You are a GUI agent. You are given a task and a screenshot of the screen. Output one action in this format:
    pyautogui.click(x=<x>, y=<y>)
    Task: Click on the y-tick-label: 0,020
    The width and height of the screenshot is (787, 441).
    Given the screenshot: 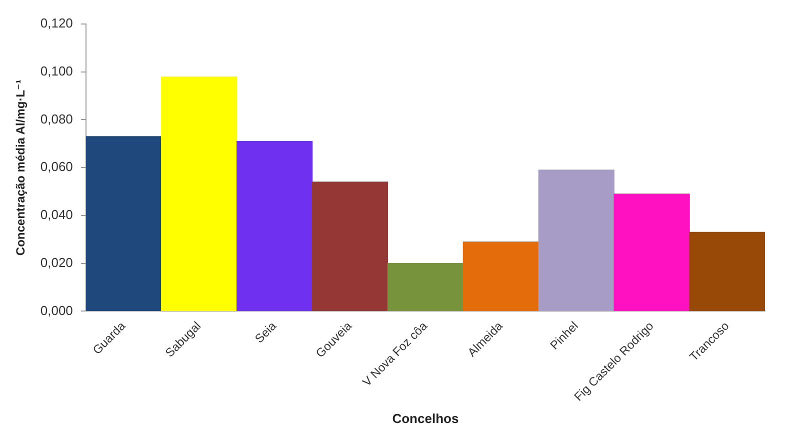 What is the action you would take?
    pyautogui.click(x=56, y=262)
    